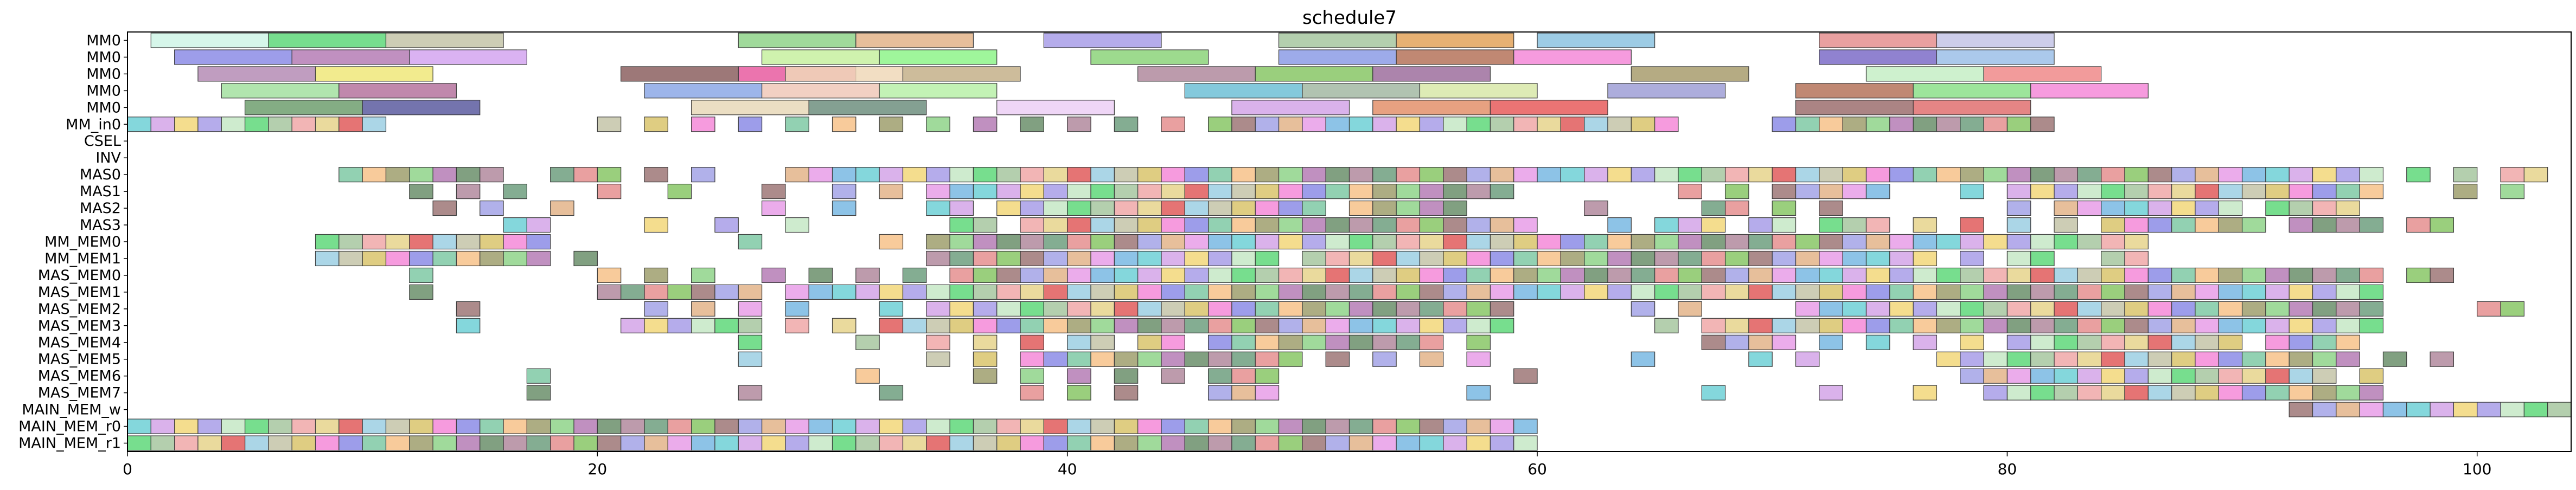 Image resolution: width=2576 pixels, height=490 pixels. Describe the element at coordinates (1349, 18) in the screenshot. I see `chart-title: schedule7` at that location.